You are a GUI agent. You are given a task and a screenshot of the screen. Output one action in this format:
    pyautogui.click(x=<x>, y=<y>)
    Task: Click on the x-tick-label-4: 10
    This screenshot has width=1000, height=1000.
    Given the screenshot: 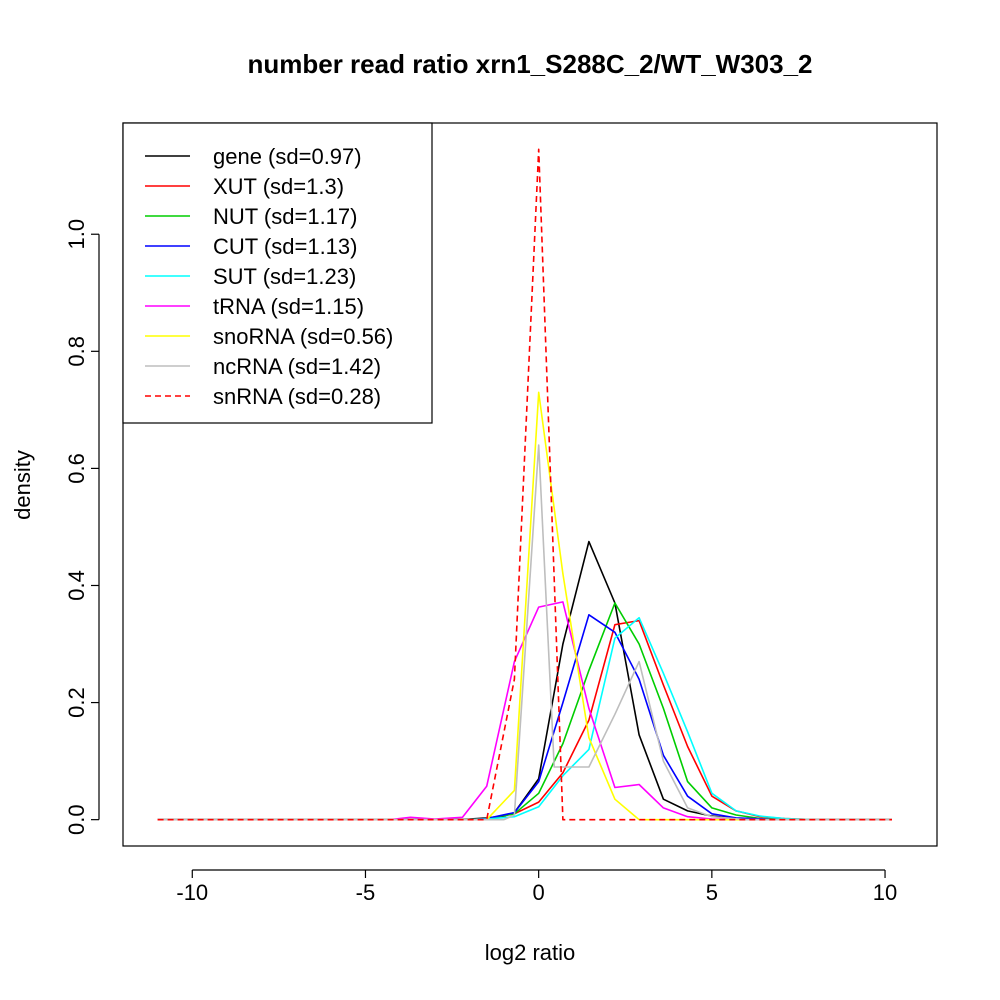 What is the action you would take?
    pyautogui.click(x=885, y=892)
    